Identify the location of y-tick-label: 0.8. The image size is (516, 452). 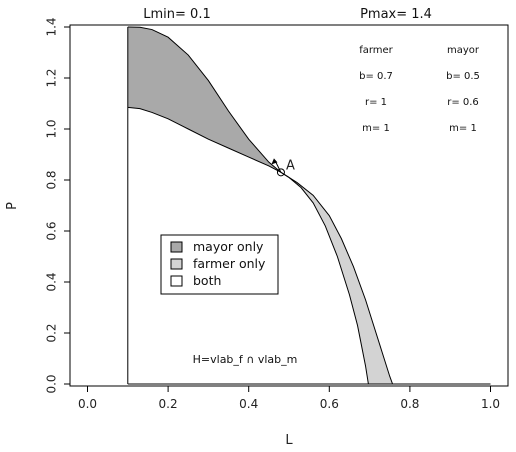
(52, 179).